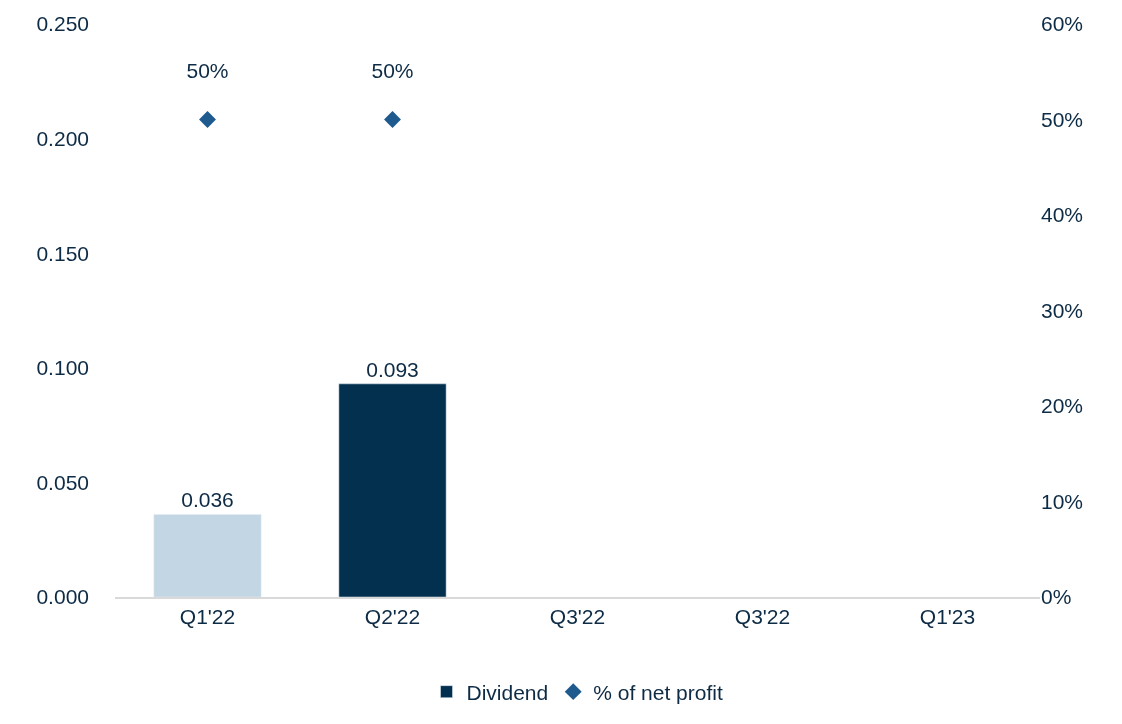  What do you see at coordinates (1062, 406) in the screenshot?
I see `y2-tick-label: 20%` at bounding box center [1062, 406].